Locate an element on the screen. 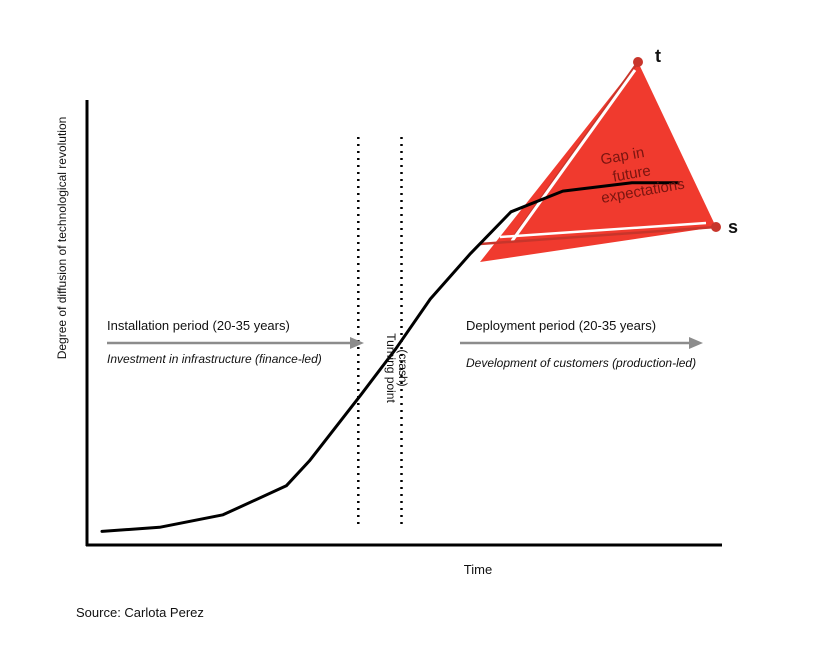 The height and width of the screenshot is (661, 822). installation-title: Installation period (20-35 years) is located at coordinates (198, 325).